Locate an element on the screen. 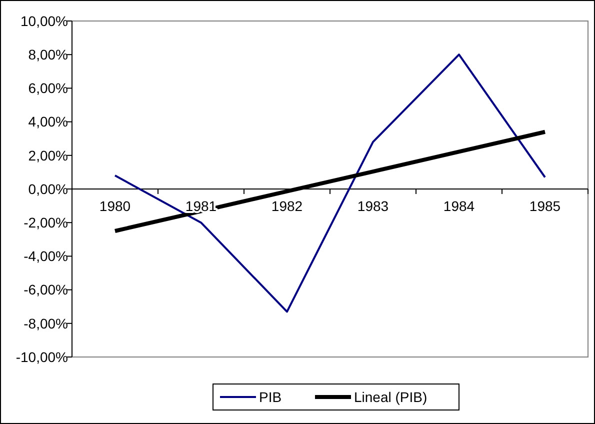 This screenshot has width=595, height=424. y-tick-label: 8,00% is located at coordinates (48, 54).